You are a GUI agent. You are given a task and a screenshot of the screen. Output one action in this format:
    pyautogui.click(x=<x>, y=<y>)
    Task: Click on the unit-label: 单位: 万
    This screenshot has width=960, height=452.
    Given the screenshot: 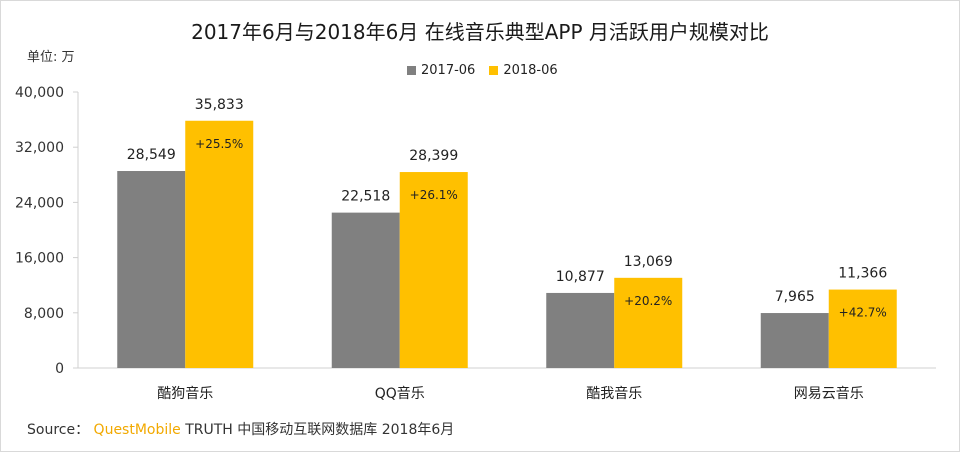 What is the action you would take?
    pyautogui.click(x=51, y=57)
    